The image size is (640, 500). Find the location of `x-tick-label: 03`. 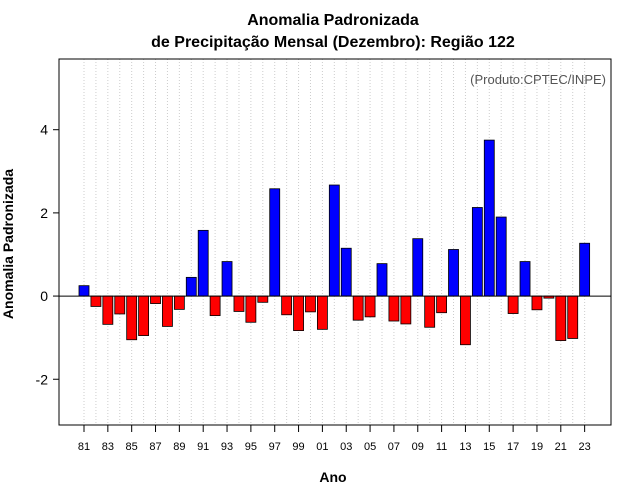

x-tick-label: 03 is located at coordinates (346, 447).